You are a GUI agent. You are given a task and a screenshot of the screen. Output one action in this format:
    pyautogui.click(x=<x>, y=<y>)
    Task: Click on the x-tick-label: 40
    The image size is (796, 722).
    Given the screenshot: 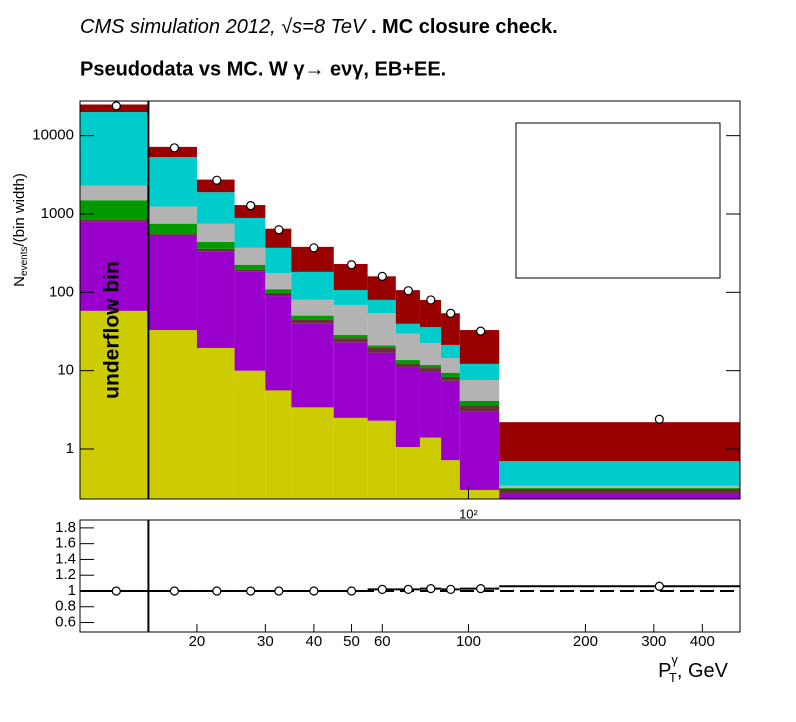 What is the action you would take?
    pyautogui.click(x=314, y=641)
    